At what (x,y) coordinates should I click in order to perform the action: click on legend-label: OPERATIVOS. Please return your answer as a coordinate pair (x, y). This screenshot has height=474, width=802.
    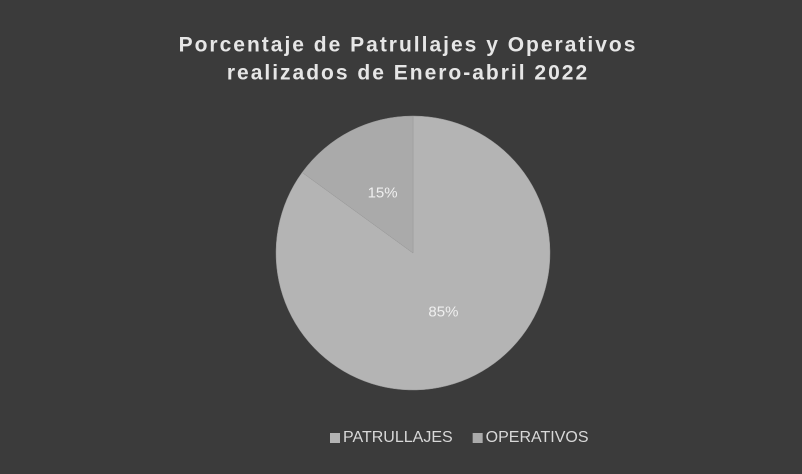
    Looking at the image, I should click on (537, 437).